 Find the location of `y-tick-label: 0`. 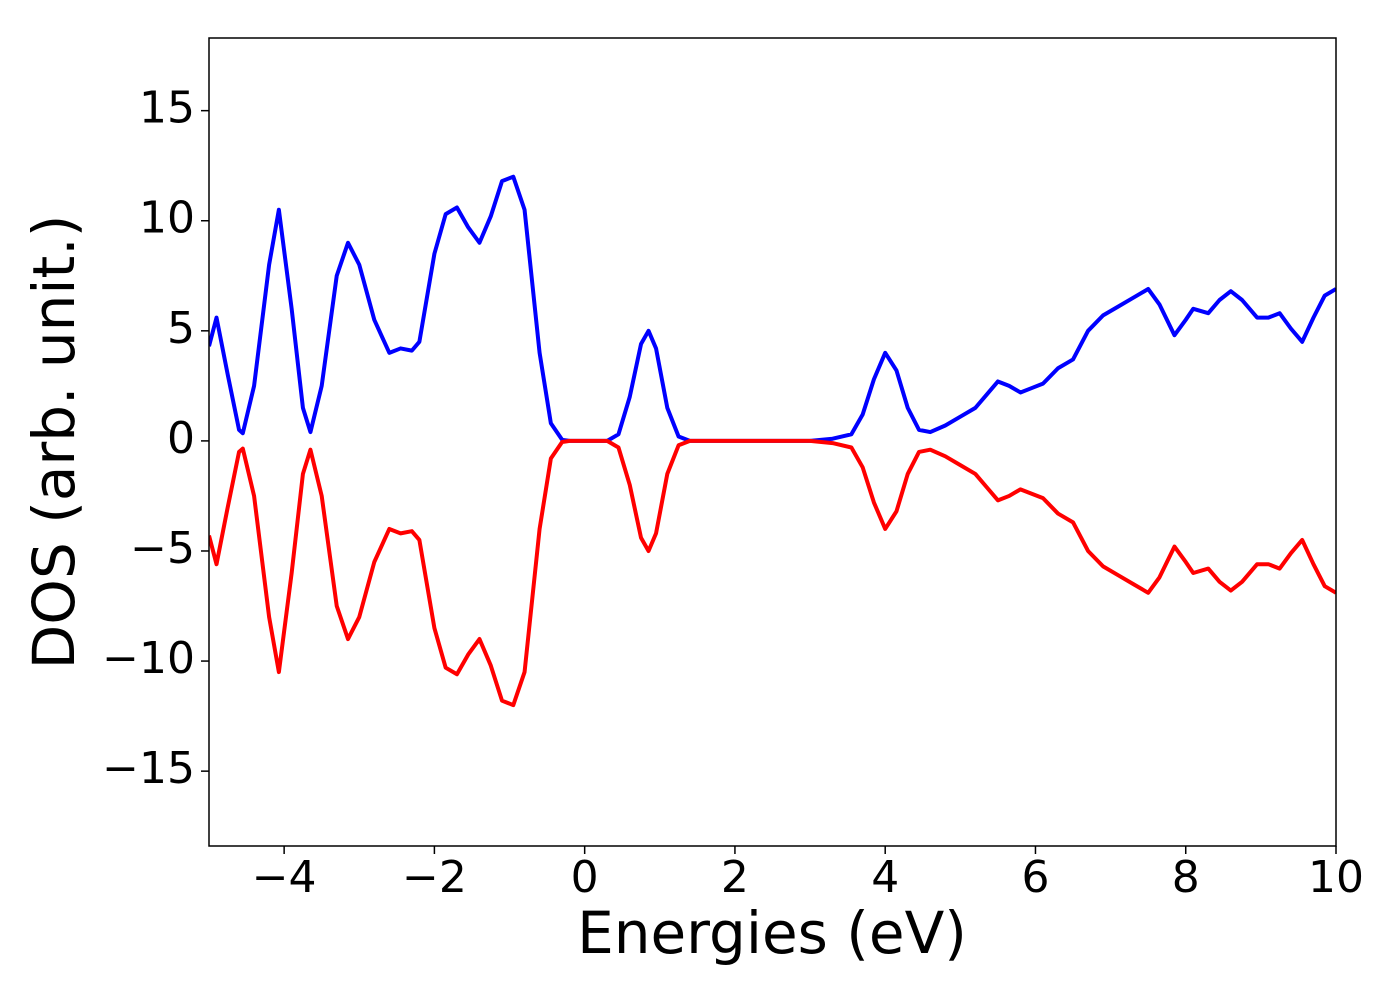

y-tick-label: 0 is located at coordinates (181, 438).